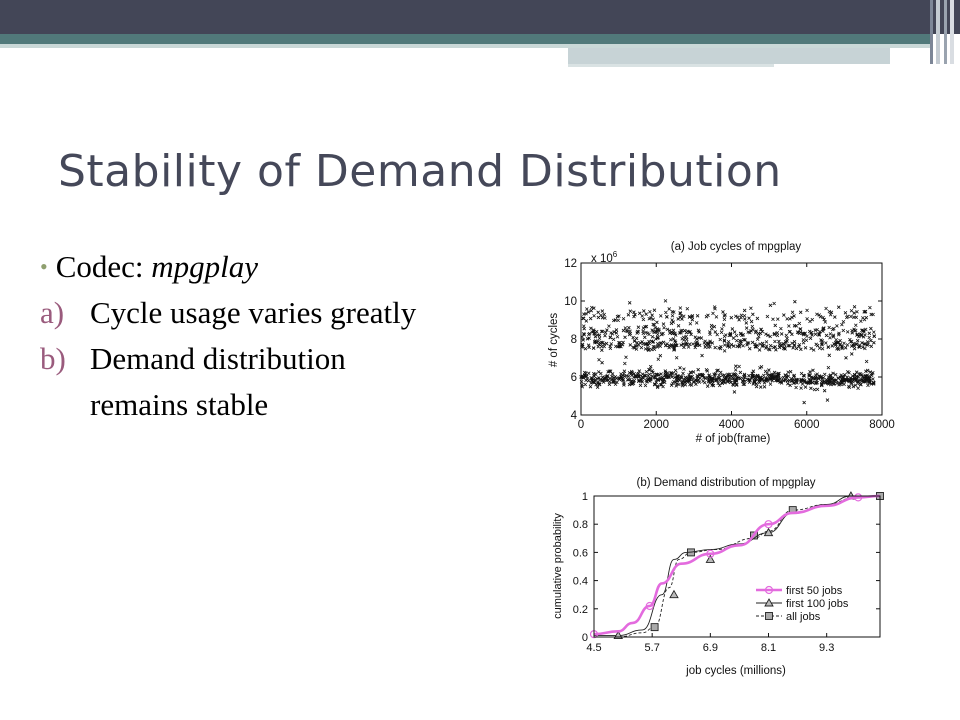 This screenshot has width=960, height=720. What do you see at coordinates (554, 340) in the screenshot?
I see `chart-a-y-axis-label: # of cycles` at bounding box center [554, 340].